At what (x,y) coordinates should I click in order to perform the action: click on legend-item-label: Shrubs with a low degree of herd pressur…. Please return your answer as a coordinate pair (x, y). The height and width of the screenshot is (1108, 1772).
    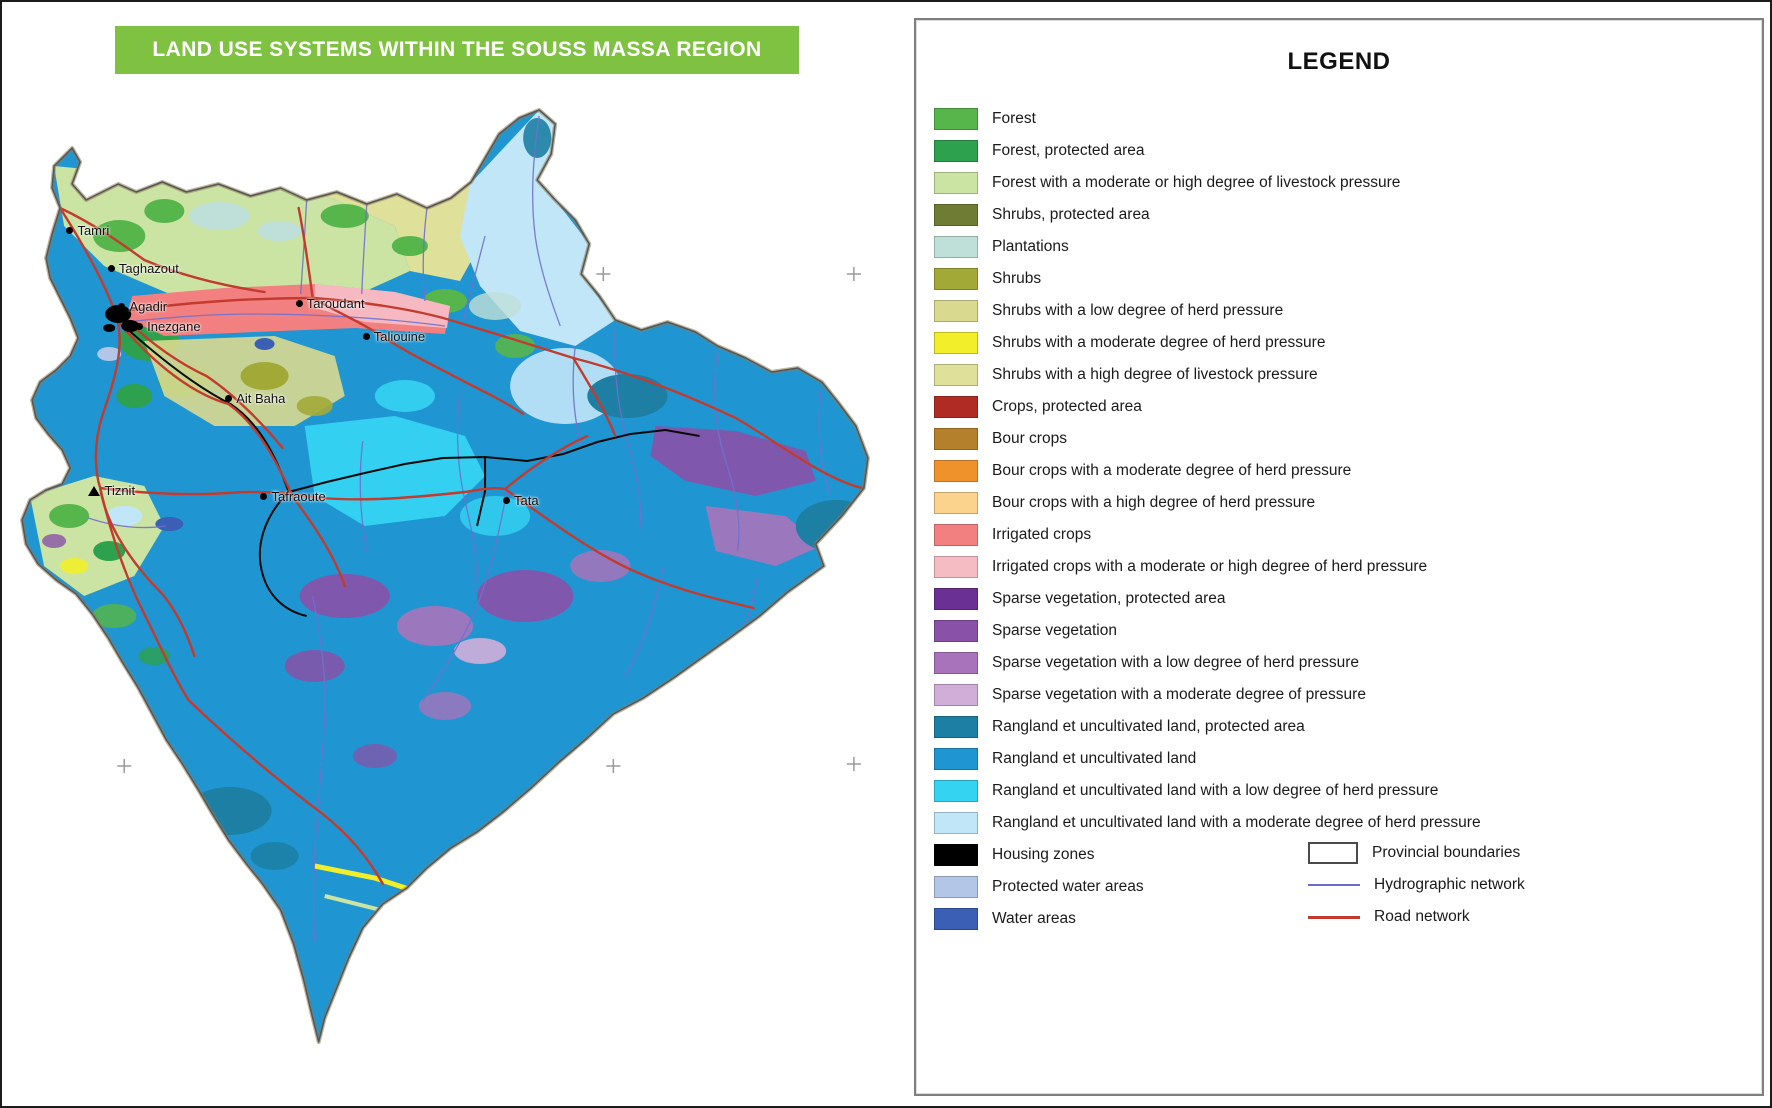
    Looking at the image, I should click on (1138, 310).